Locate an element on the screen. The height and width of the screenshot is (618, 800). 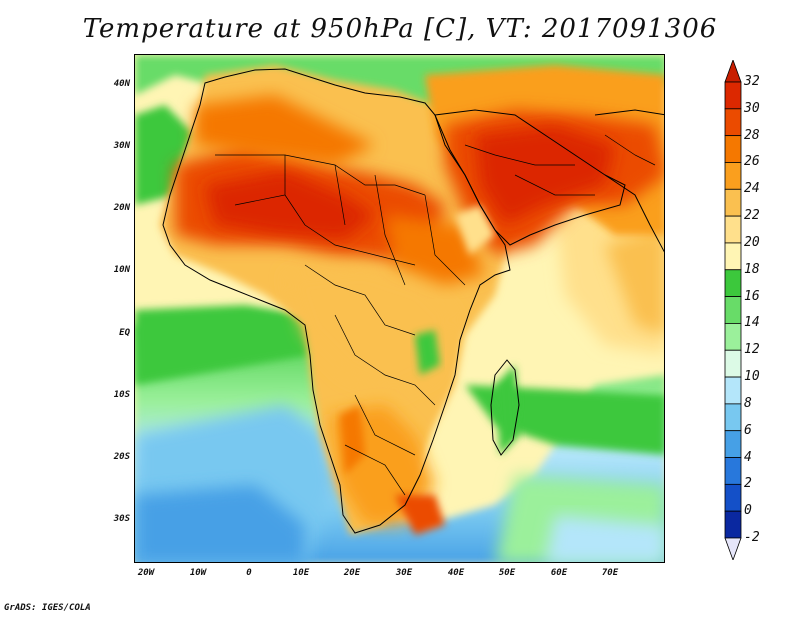
y-label-10s: 10S is located at coordinates (121, 395).